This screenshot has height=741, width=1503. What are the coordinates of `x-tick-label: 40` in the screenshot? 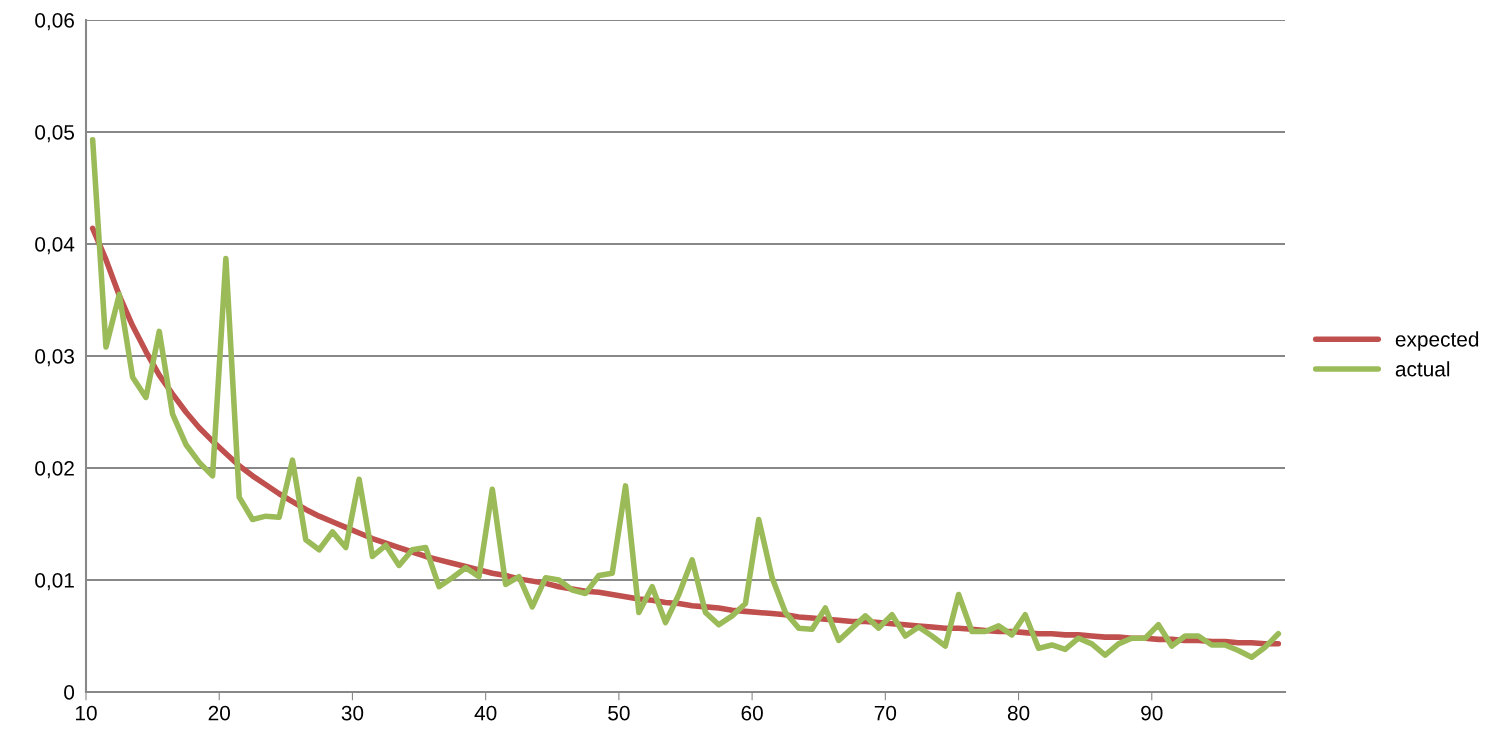 It's located at (485, 713).